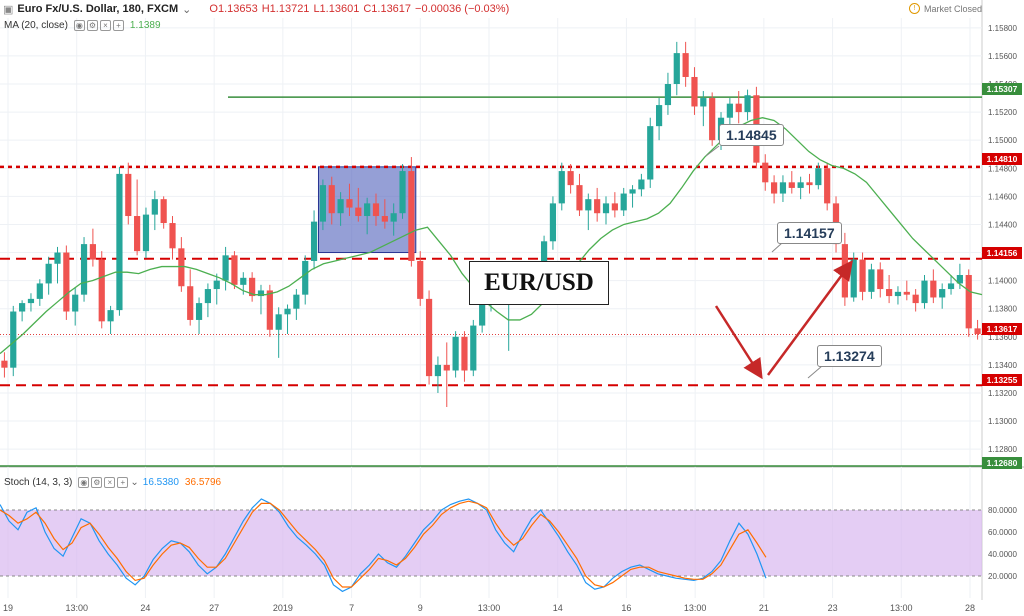 This screenshot has width=1024, height=616. What do you see at coordinates (815, 372) in the screenshot?
I see `callout-pointer` at bounding box center [815, 372].